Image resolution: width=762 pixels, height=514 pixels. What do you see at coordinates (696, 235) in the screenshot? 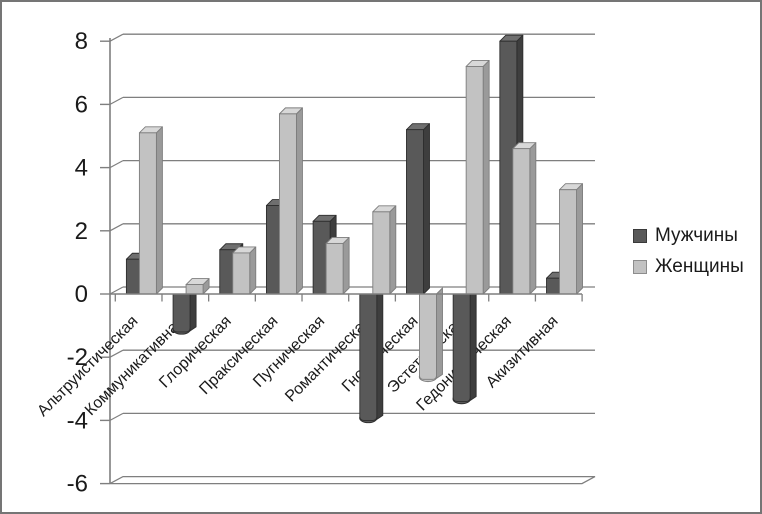
I see `legend-label-men: Мужчины` at bounding box center [696, 235].